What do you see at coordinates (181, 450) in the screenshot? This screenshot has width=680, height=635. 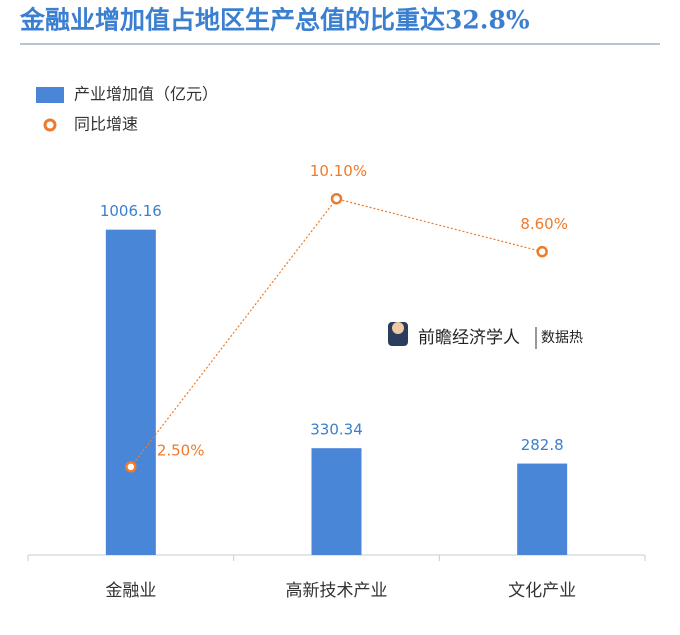 I see `line-value-label: 2.50%` at bounding box center [181, 450].